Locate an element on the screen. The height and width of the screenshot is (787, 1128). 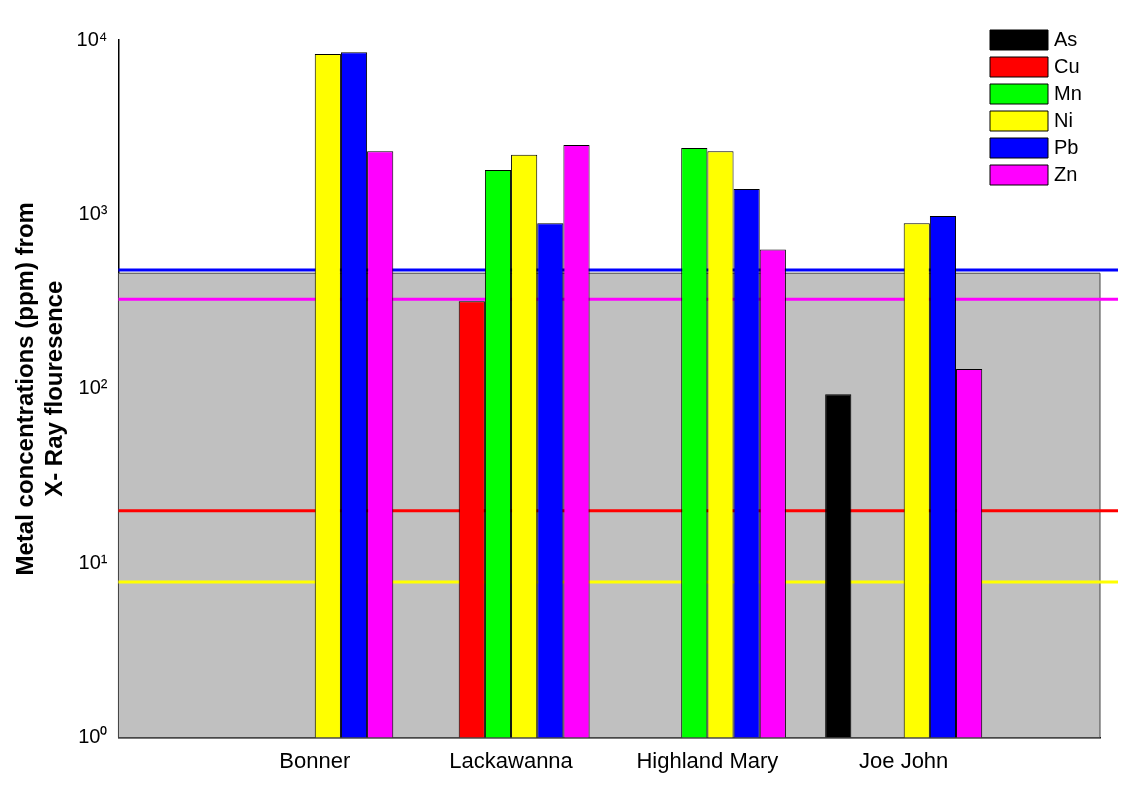
legend-label: Ni is located at coordinates (1063, 119).